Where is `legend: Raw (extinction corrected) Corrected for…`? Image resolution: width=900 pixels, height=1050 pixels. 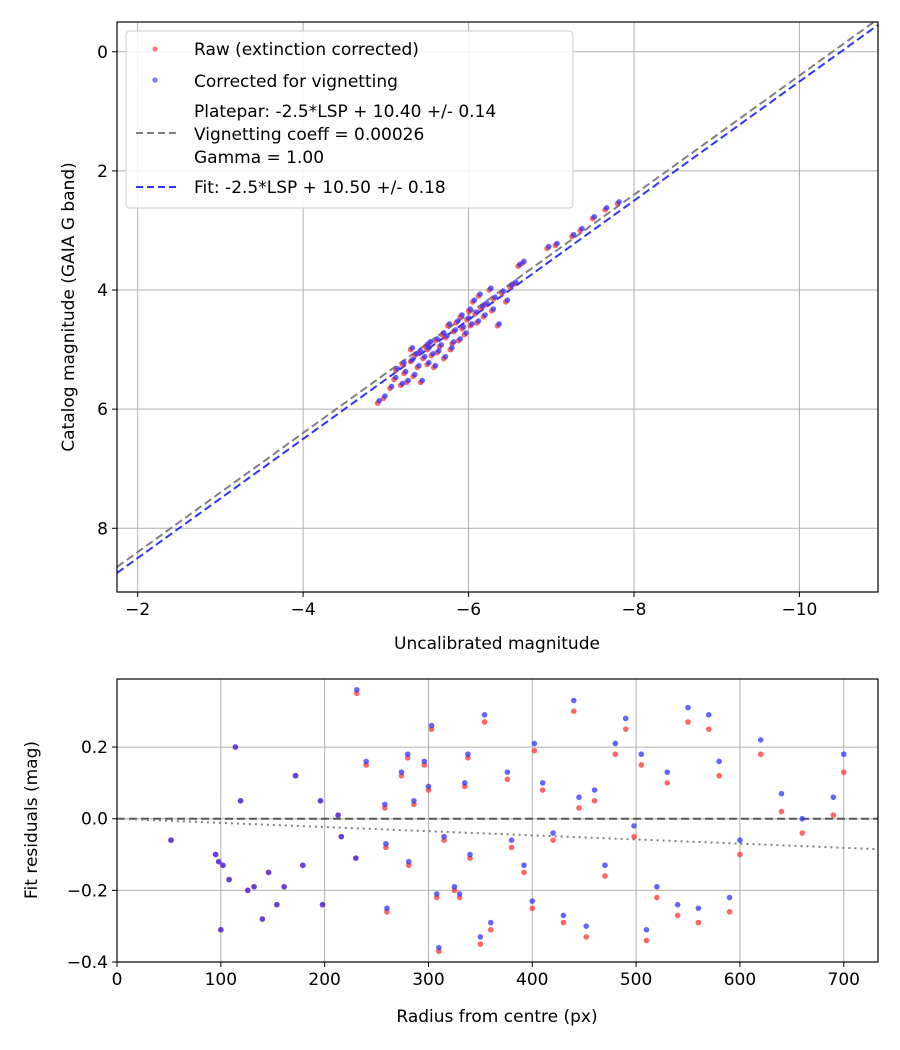
legend: Raw (extinction corrected) Corrected for… is located at coordinates (349, 119).